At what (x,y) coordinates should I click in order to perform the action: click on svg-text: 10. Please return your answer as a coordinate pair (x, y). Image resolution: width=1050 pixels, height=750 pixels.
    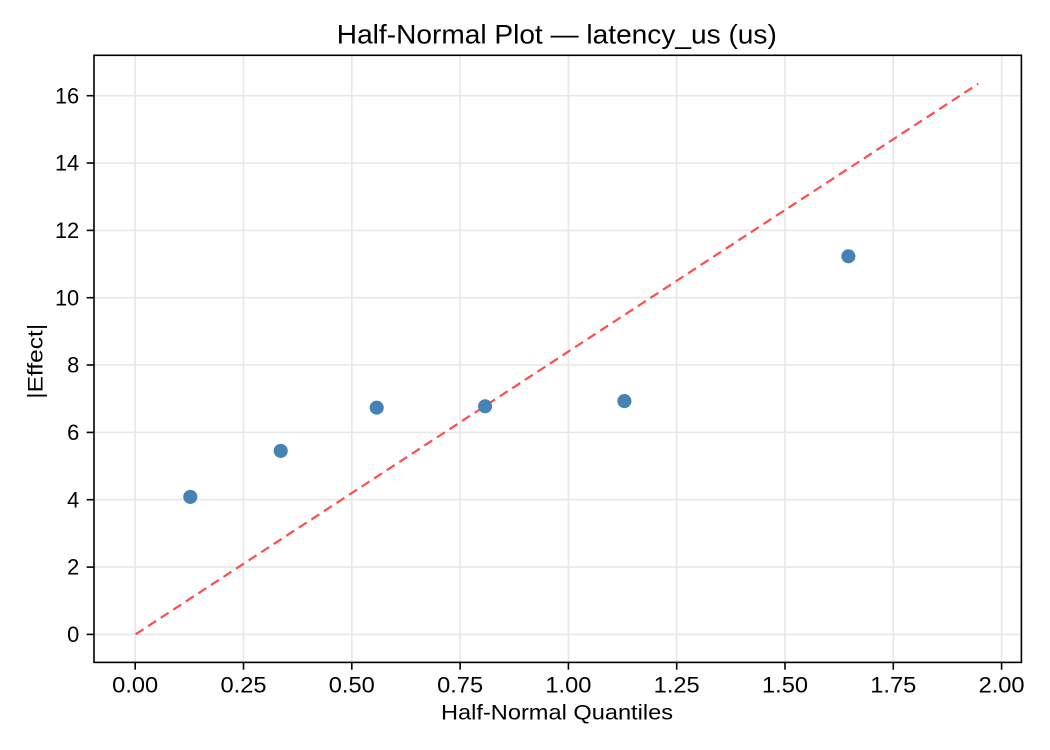
    Looking at the image, I should click on (67, 297).